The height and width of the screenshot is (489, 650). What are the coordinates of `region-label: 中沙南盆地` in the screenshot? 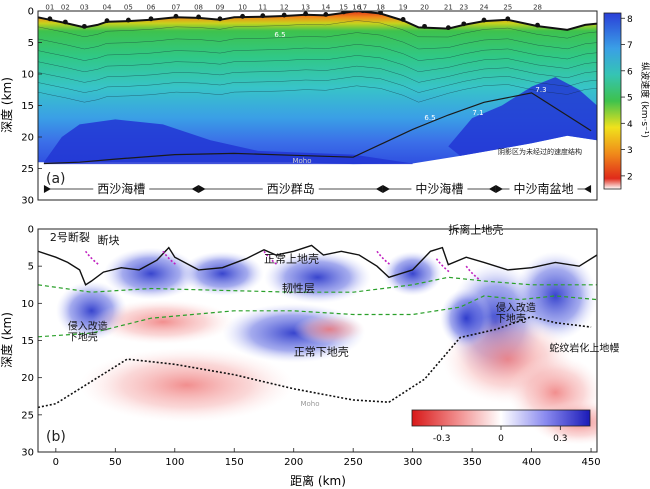 It's located at (543, 188).